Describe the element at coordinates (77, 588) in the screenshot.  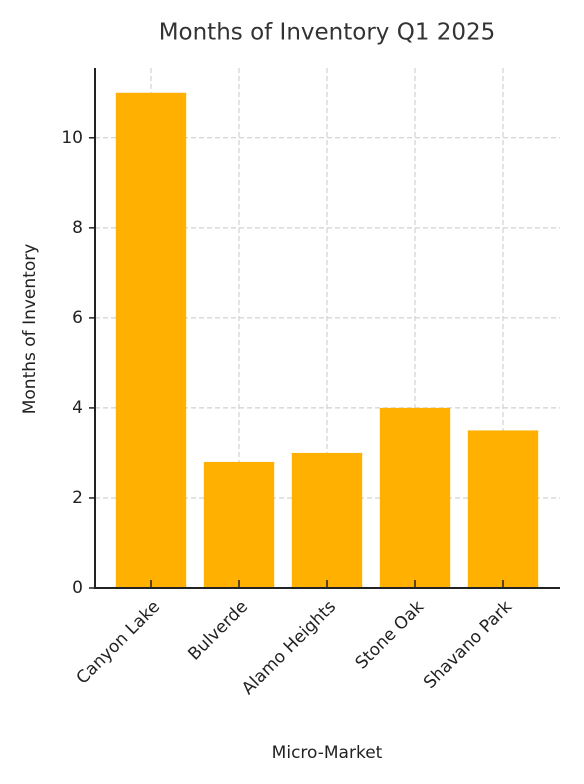
I see `y-tick-label: 0` at that location.